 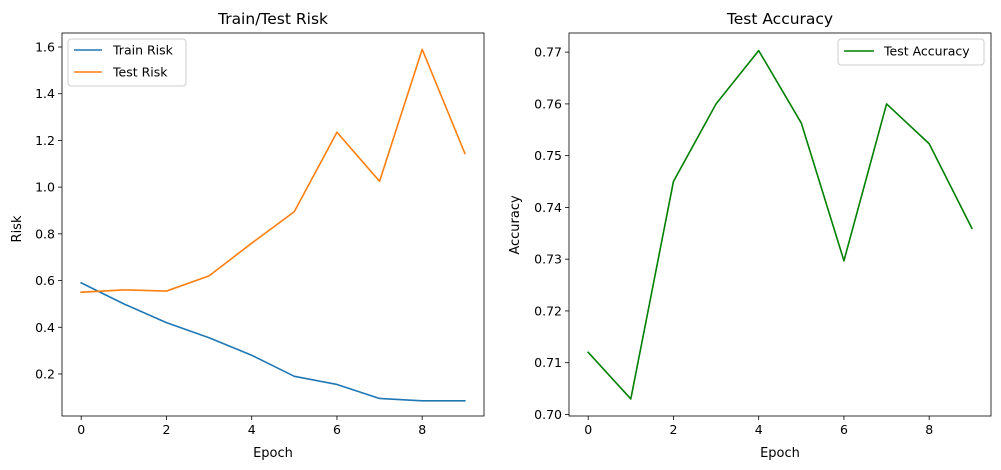 What do you see at coordinates (844, 429) in the screenshot?
I see `accuracy-x-tick-label: 6` at bounding box center [844, 429].